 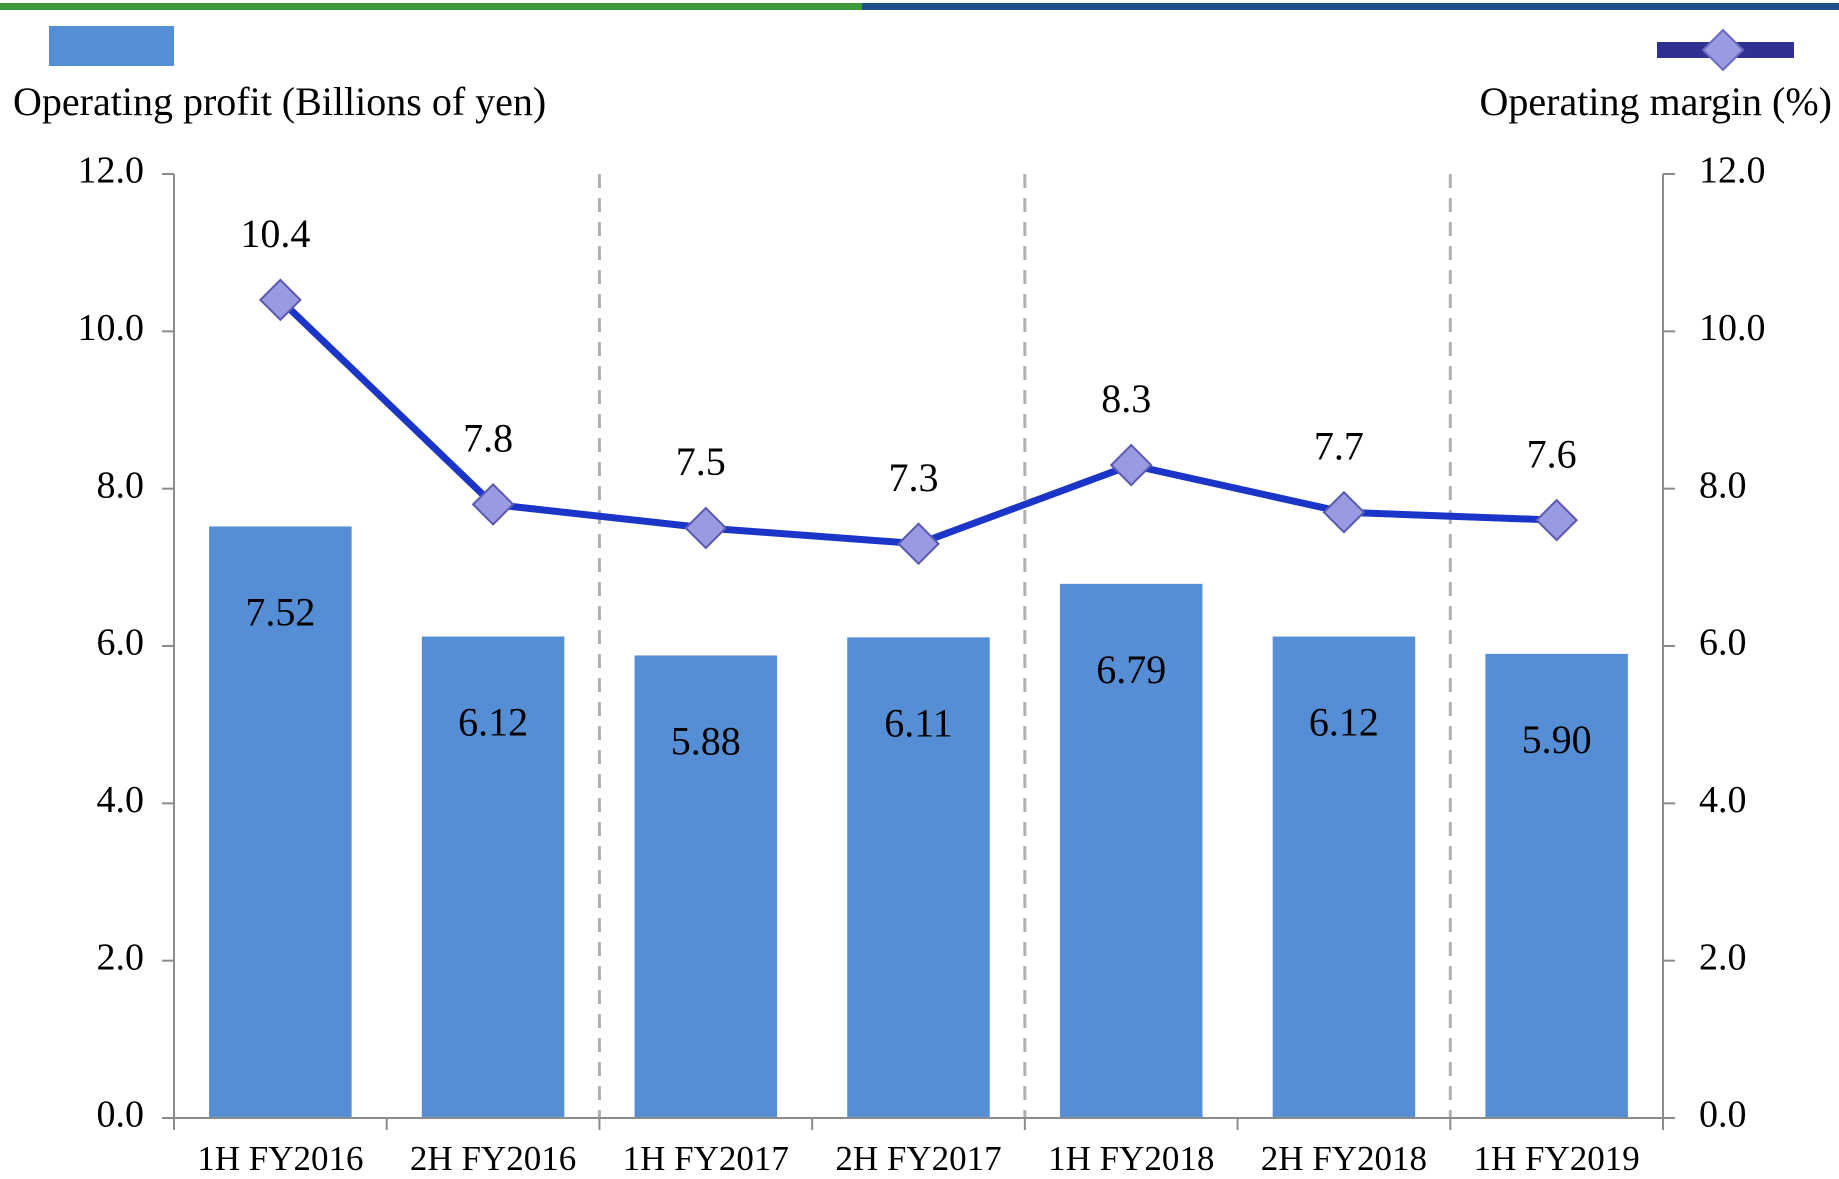 What do you see at coordinates (275, 233) in the screenshot?
I see `line-value-label: 10.4` at bounding box center [275, 233].